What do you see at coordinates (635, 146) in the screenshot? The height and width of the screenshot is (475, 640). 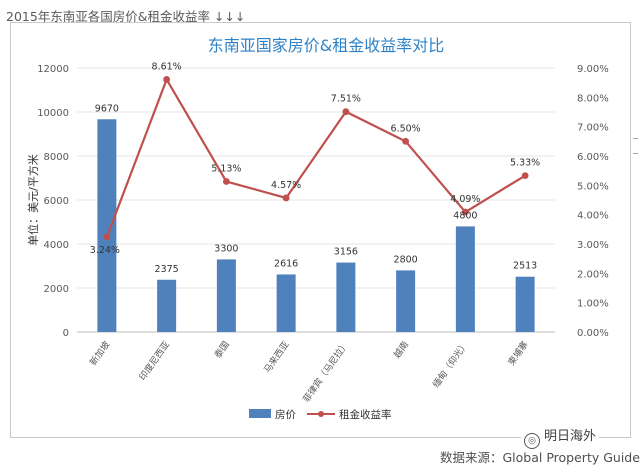 I see `side-mark` at bounding box center [635, 146].